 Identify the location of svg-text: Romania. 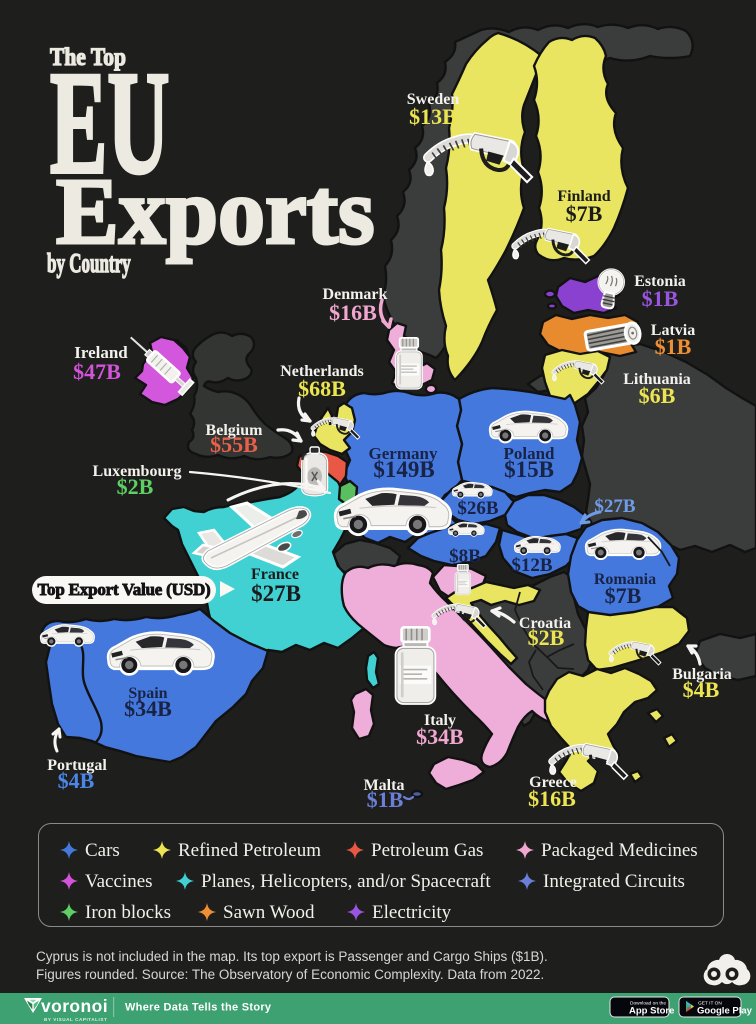
(625, 579).